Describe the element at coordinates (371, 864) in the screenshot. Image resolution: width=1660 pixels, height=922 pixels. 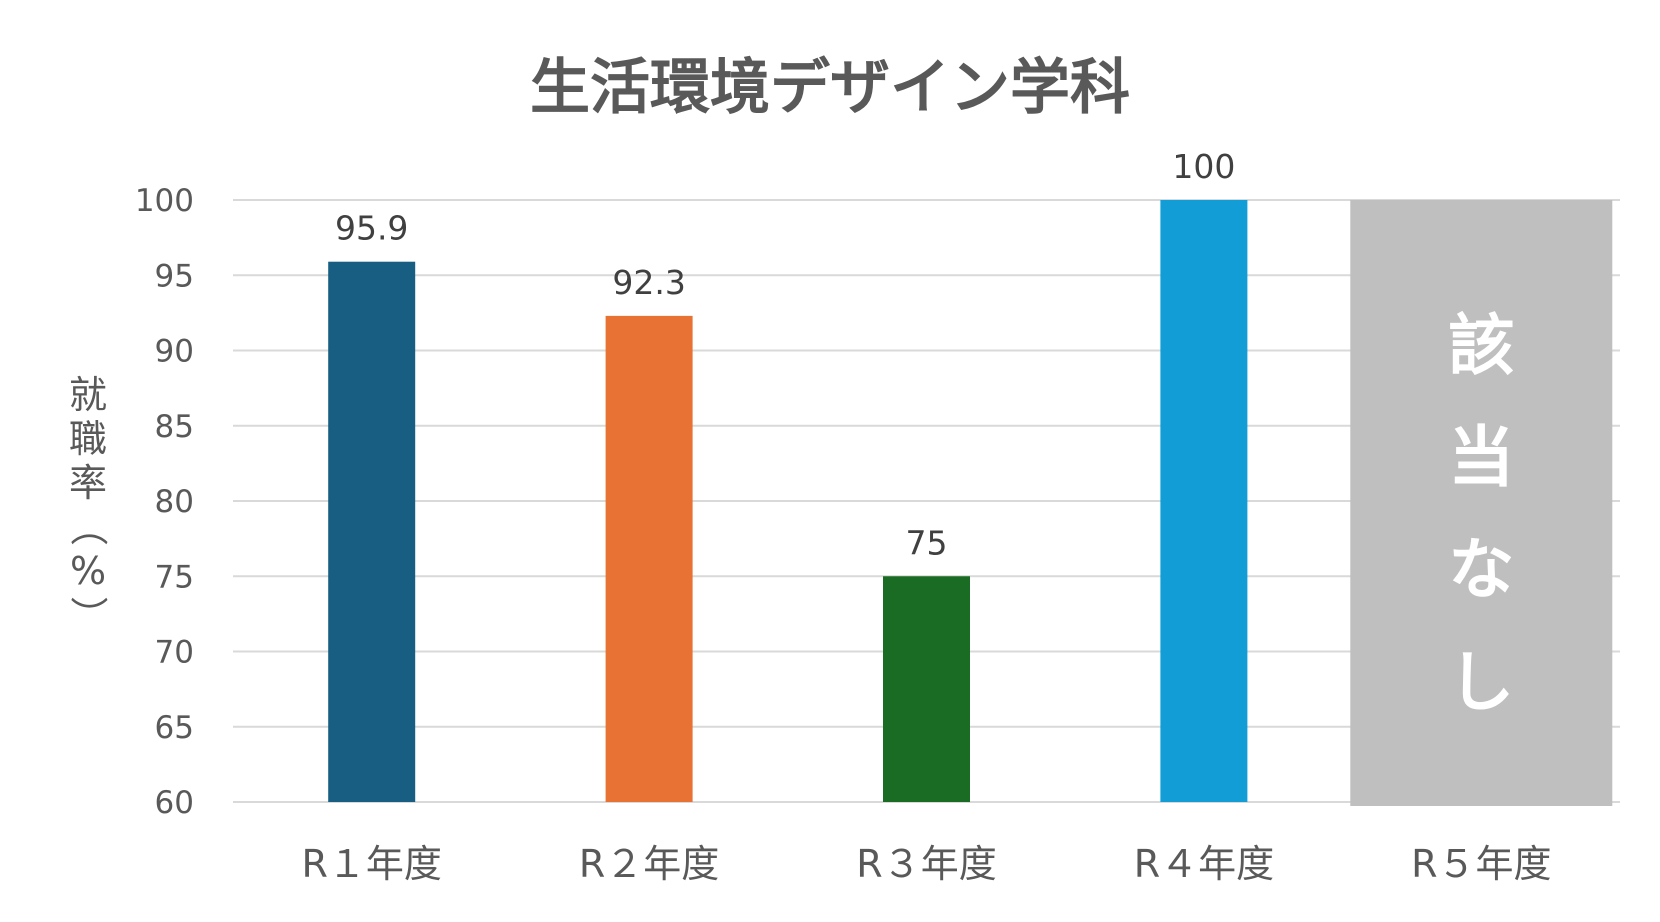
I see `x-category-label: R１年度` at that location.